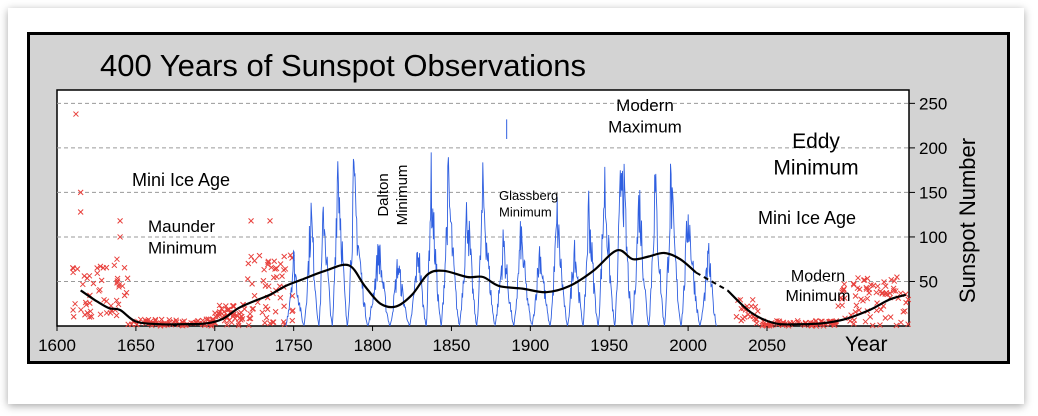  What do you see at coordinates (807, 218) in the screenshot?
I see `mini-ice-age-right-label: Mini Ice Age` at bounding box center [807, 218].